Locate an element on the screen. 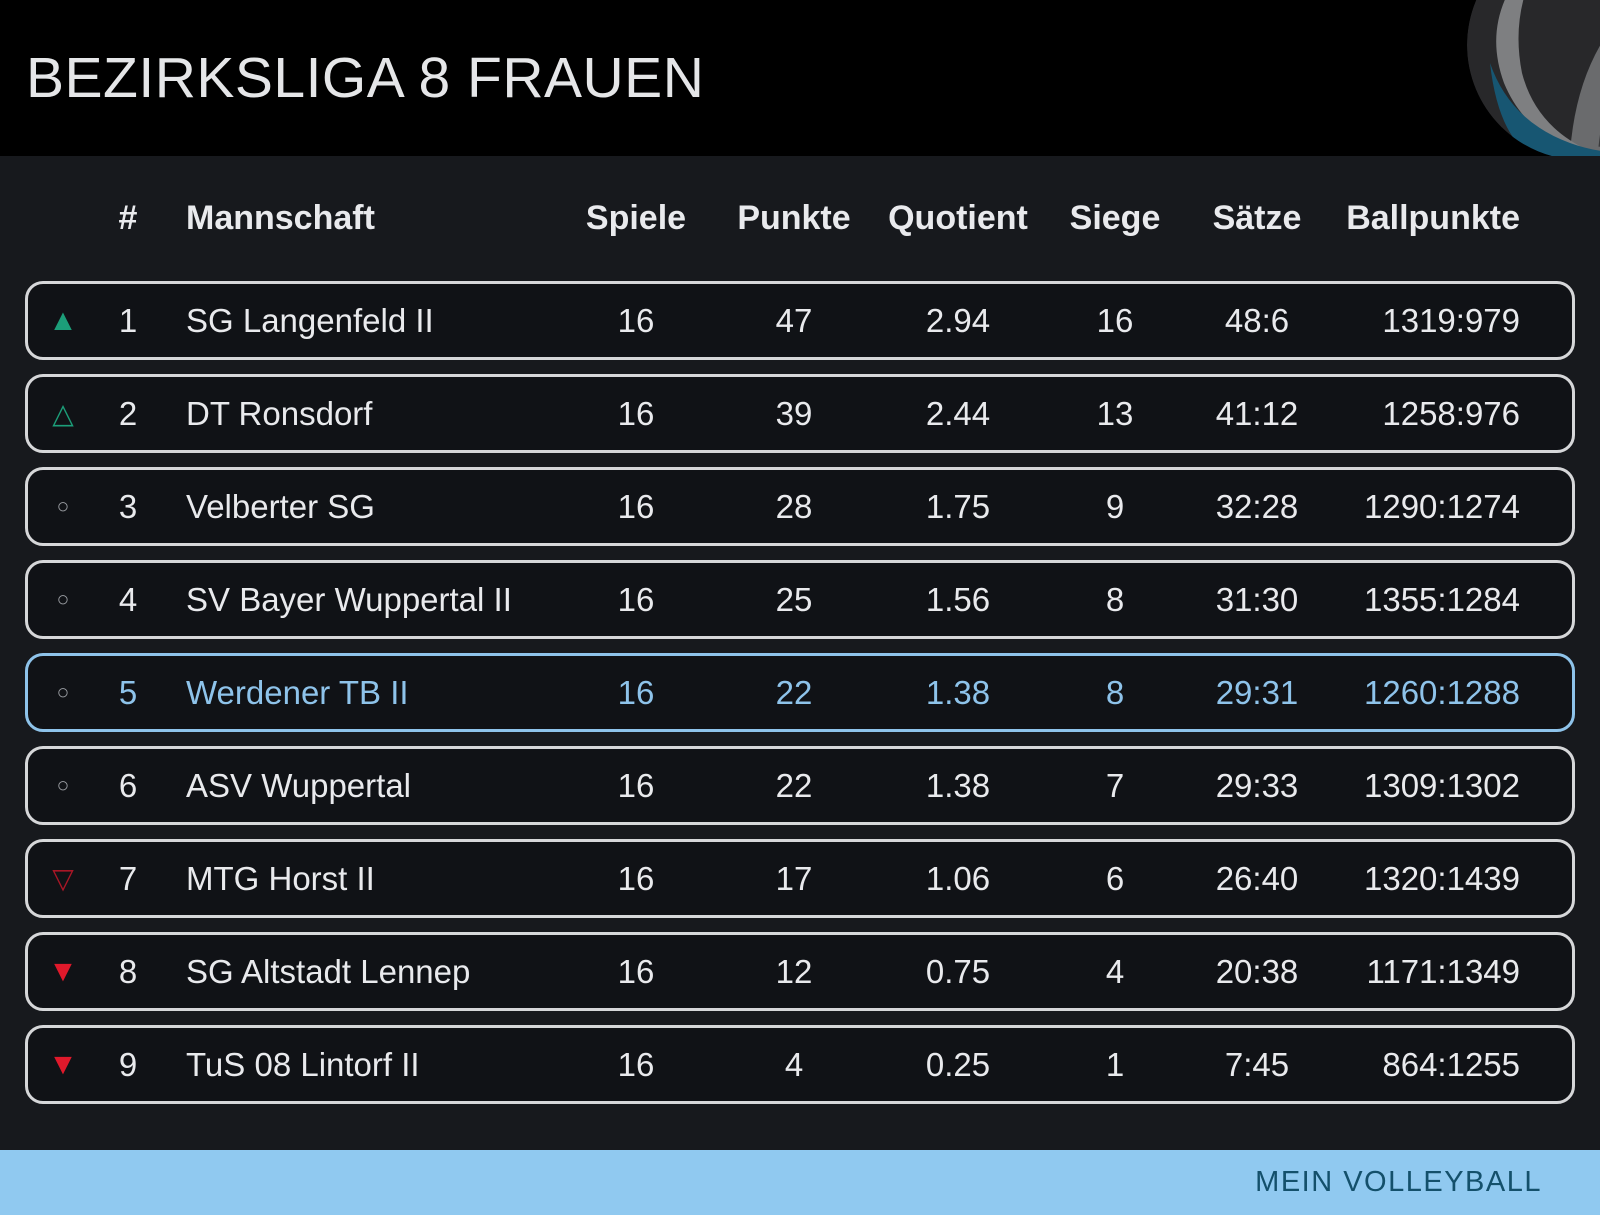 The image size is (1600, 1215). cell-punkte: 39 is located at coordinates (794, 413).